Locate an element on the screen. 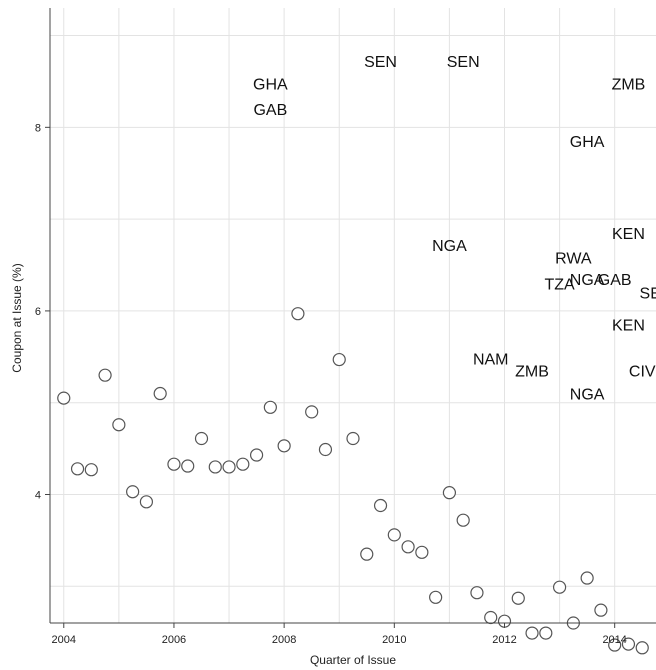  x-tick-label: 2008 is located at coordinates (284, 640).